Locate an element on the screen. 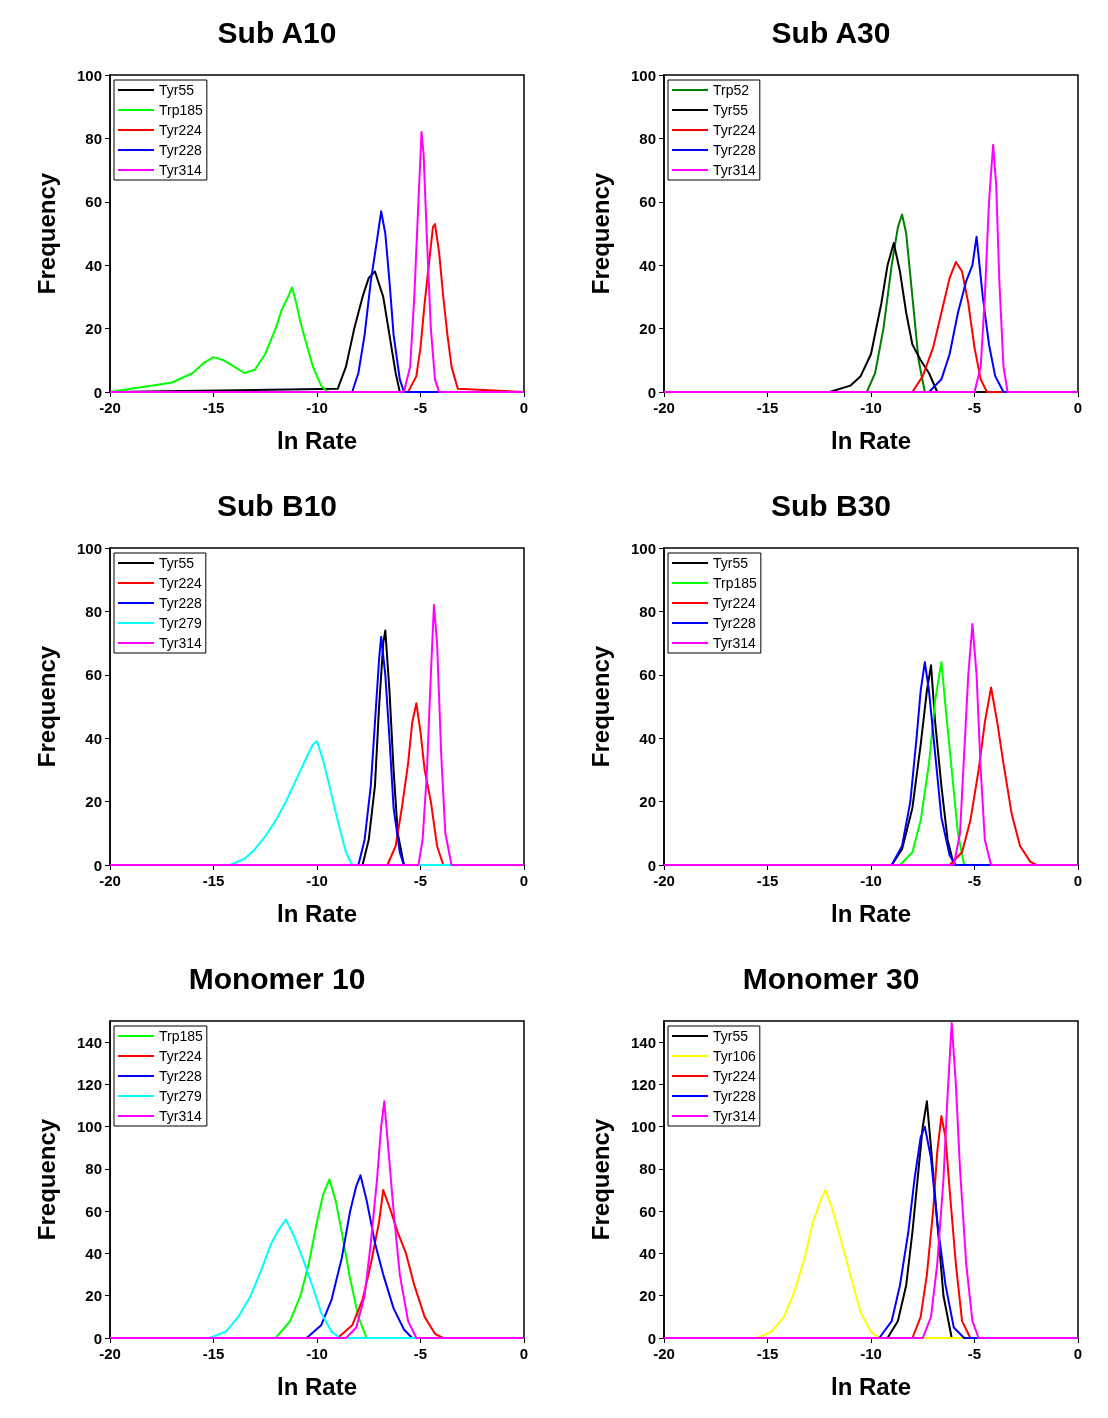  legend-label: Trp52 is located at coordinates (731, 90).